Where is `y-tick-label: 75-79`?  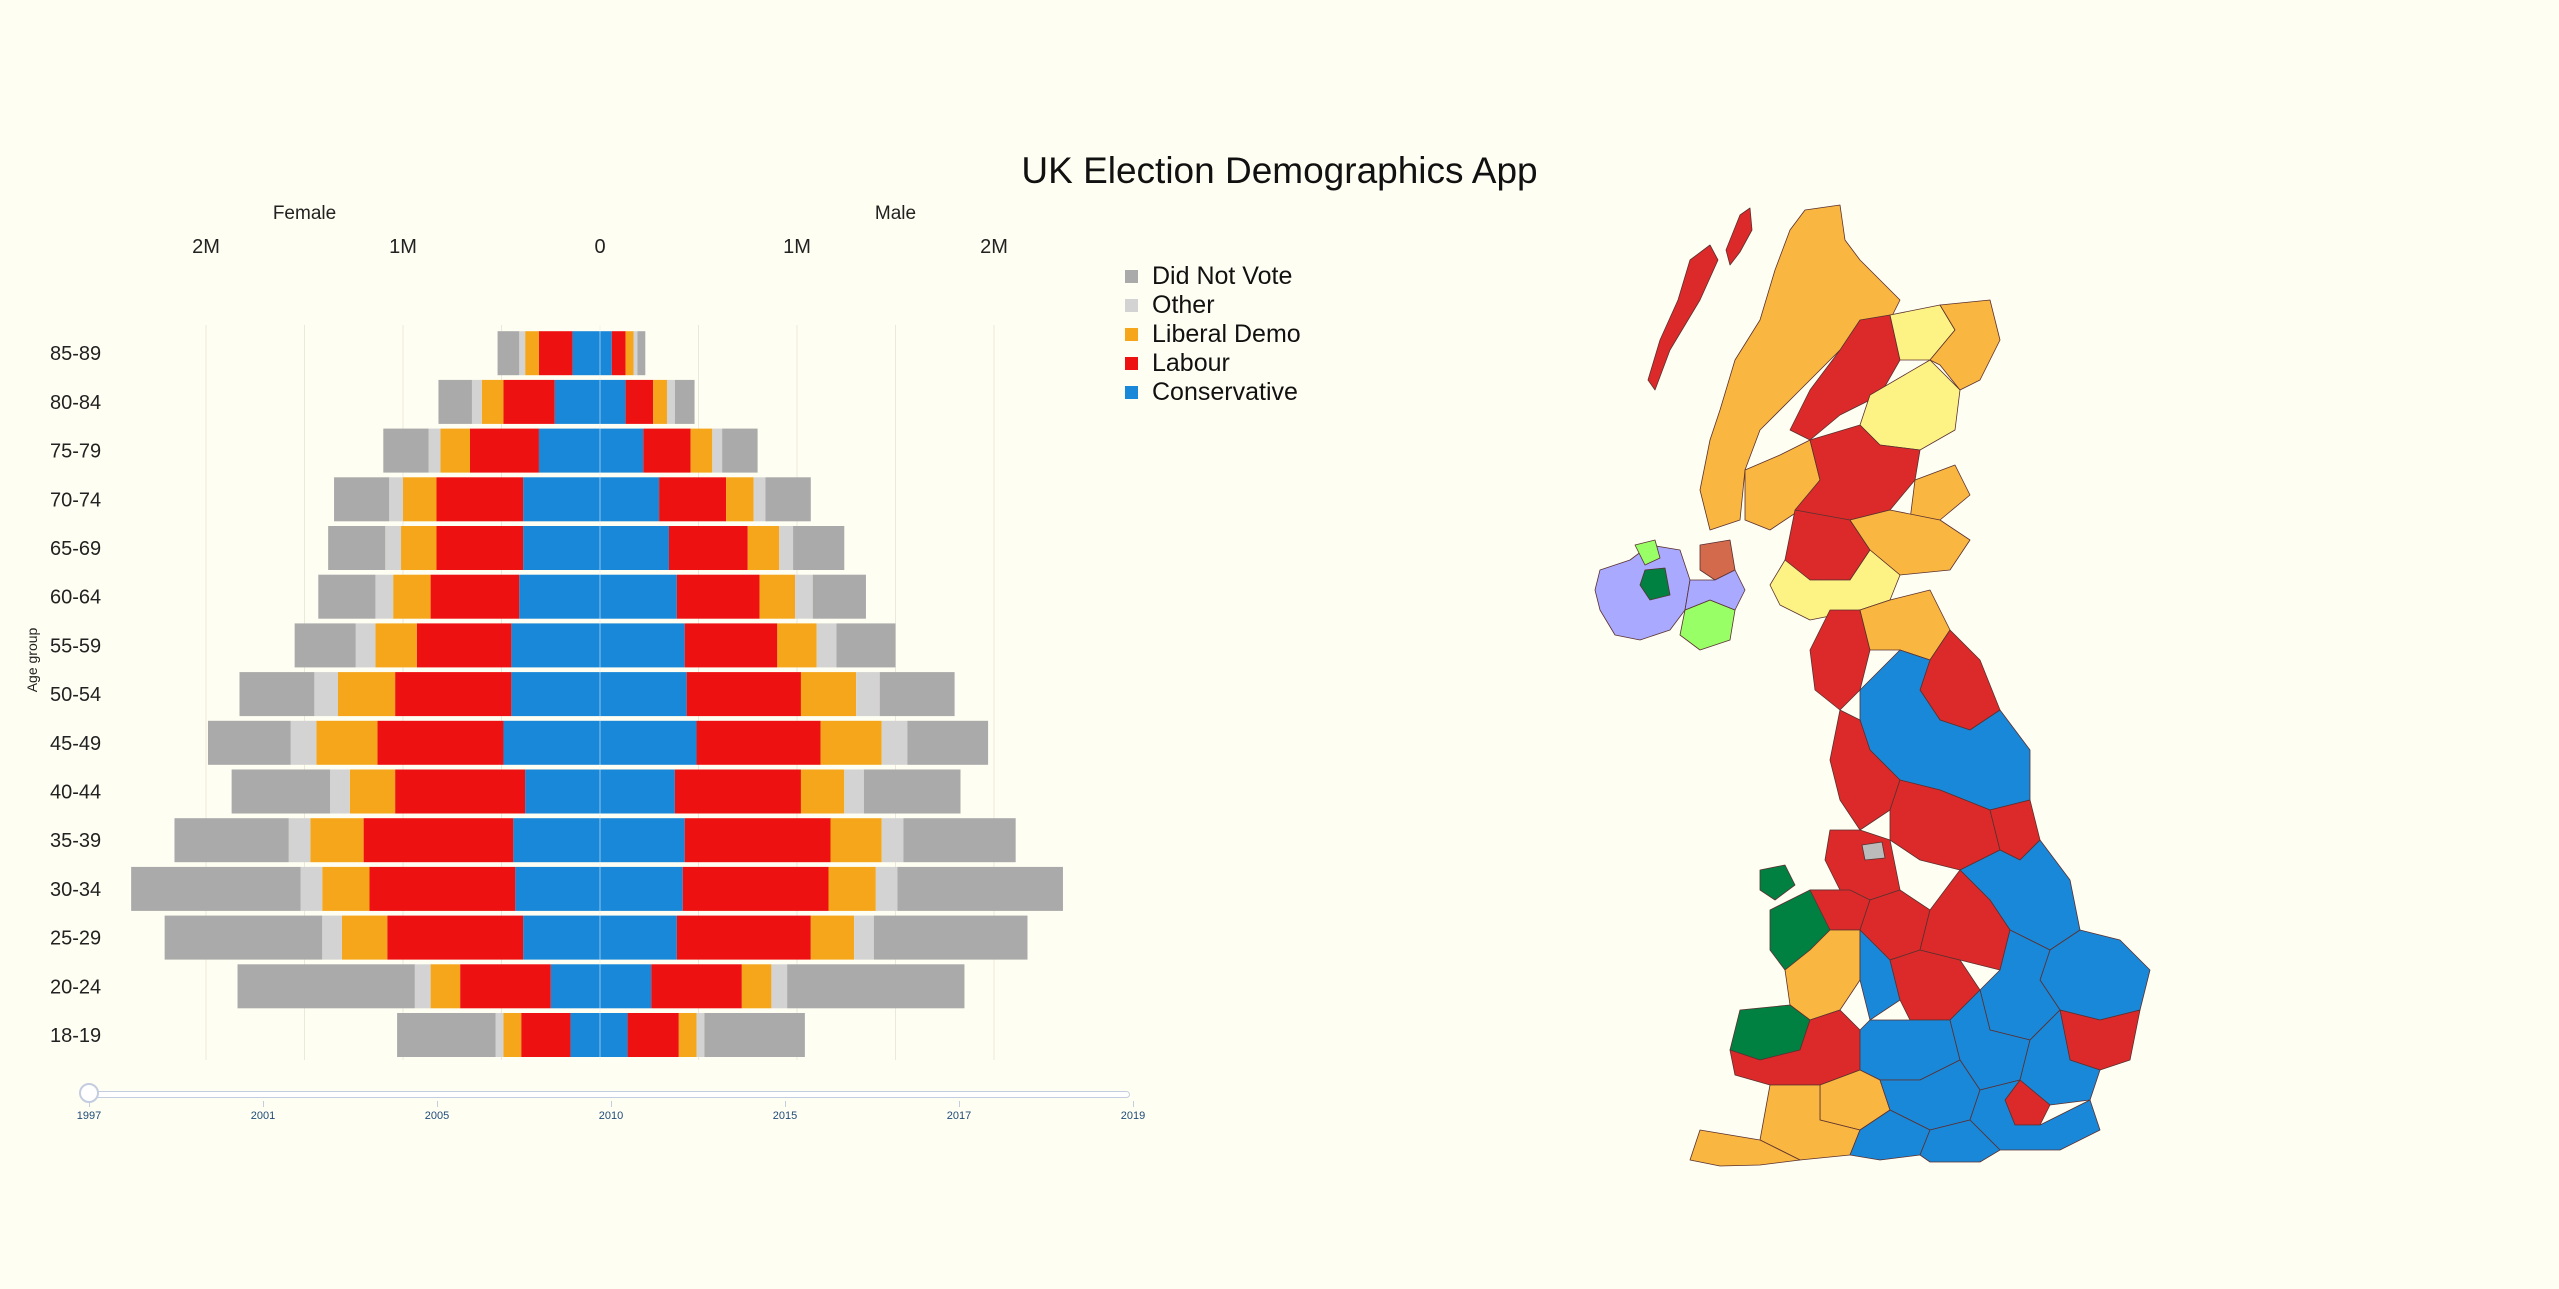
y-tick-label: 75-79 is located at coordinates (75, 452).